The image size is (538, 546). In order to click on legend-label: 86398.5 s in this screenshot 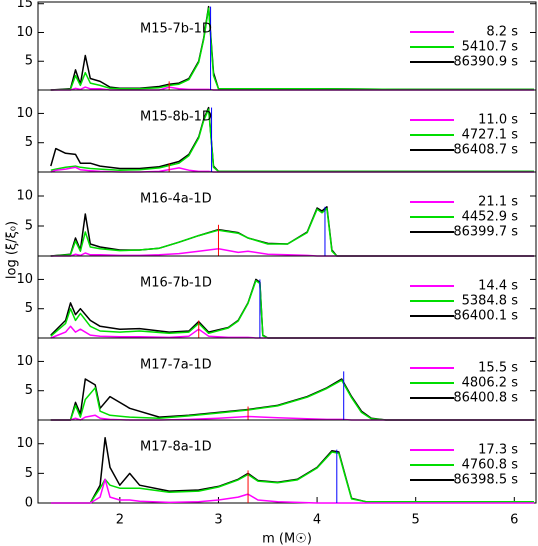, I will do `click(485, 480)`.